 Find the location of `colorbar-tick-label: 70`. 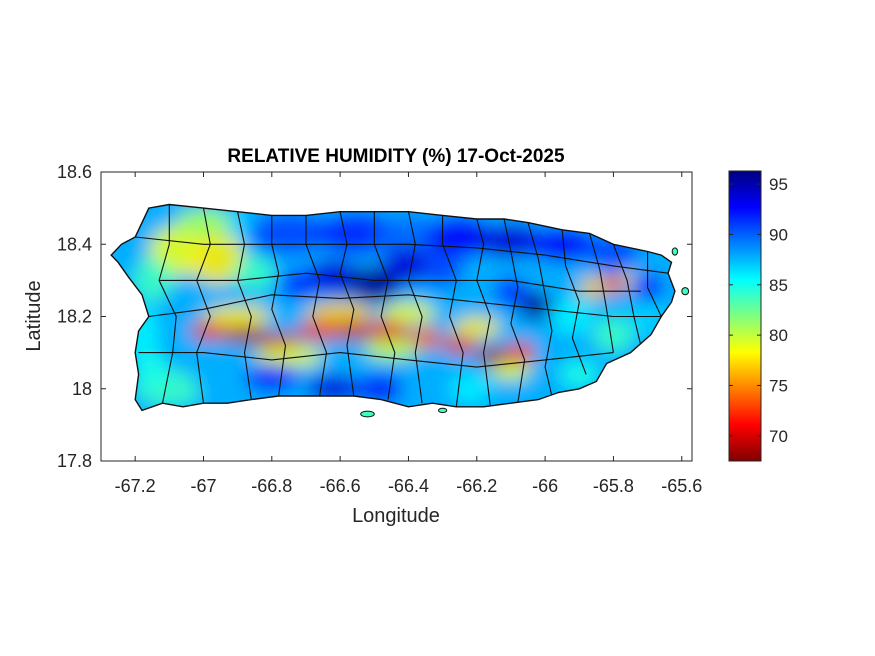

colorbar-tick-label: 70 is located at coordinates (778, 436).